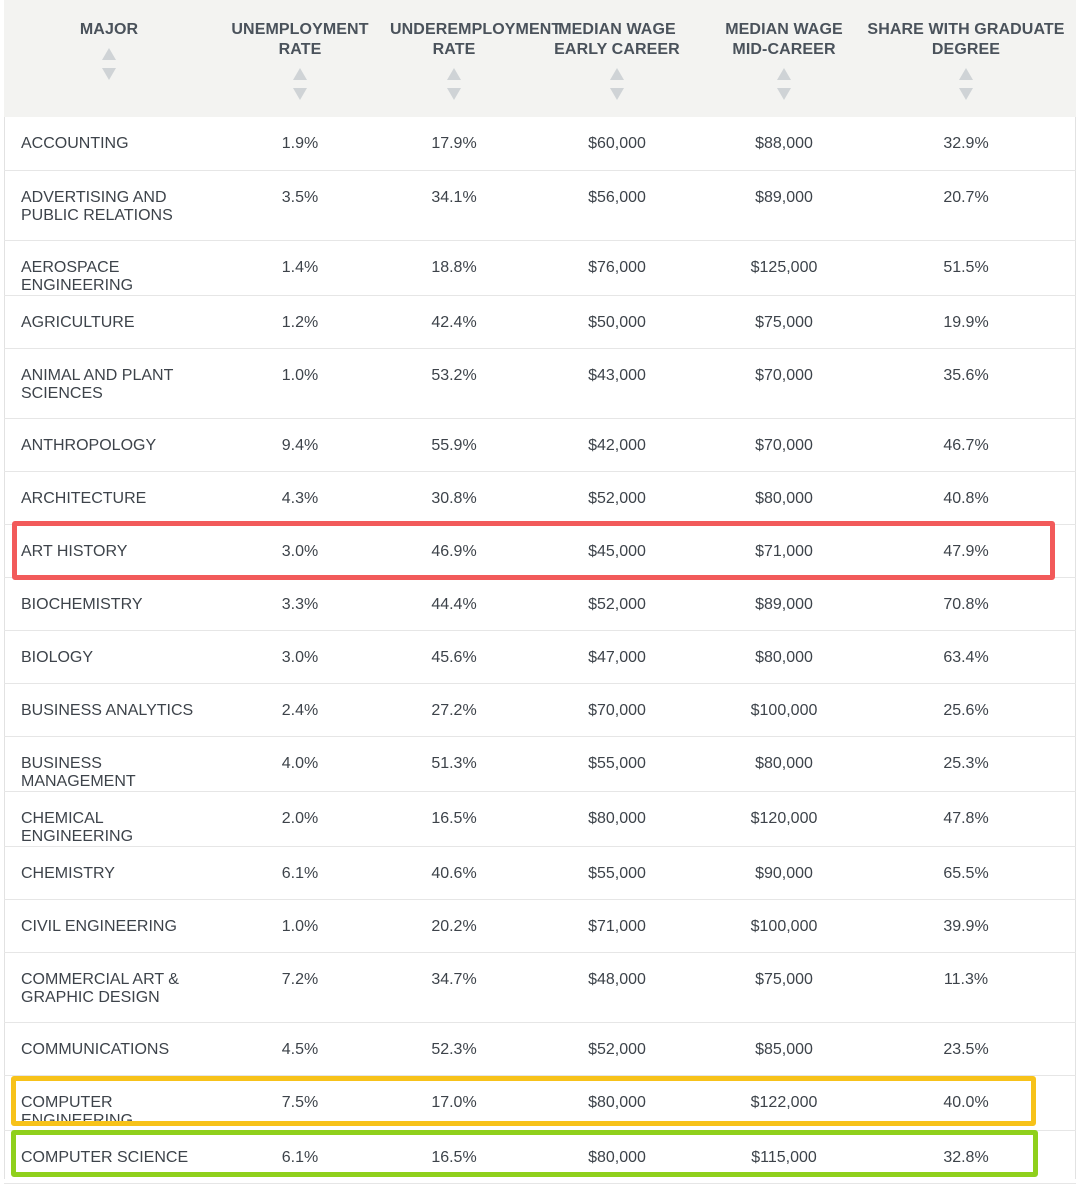 Image resolution: width=1080 pixels, height=1184 pixels. Describe the element at coordinates (617, 383) in the screenshot. I see `cell-wage-early: $43,000` at that location.